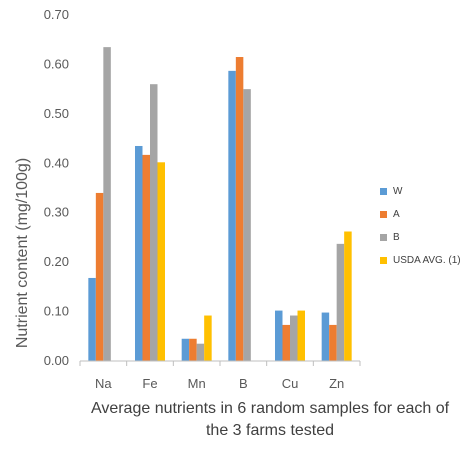  I want to click on y-tick-label: 0.00, so click(56, 360).